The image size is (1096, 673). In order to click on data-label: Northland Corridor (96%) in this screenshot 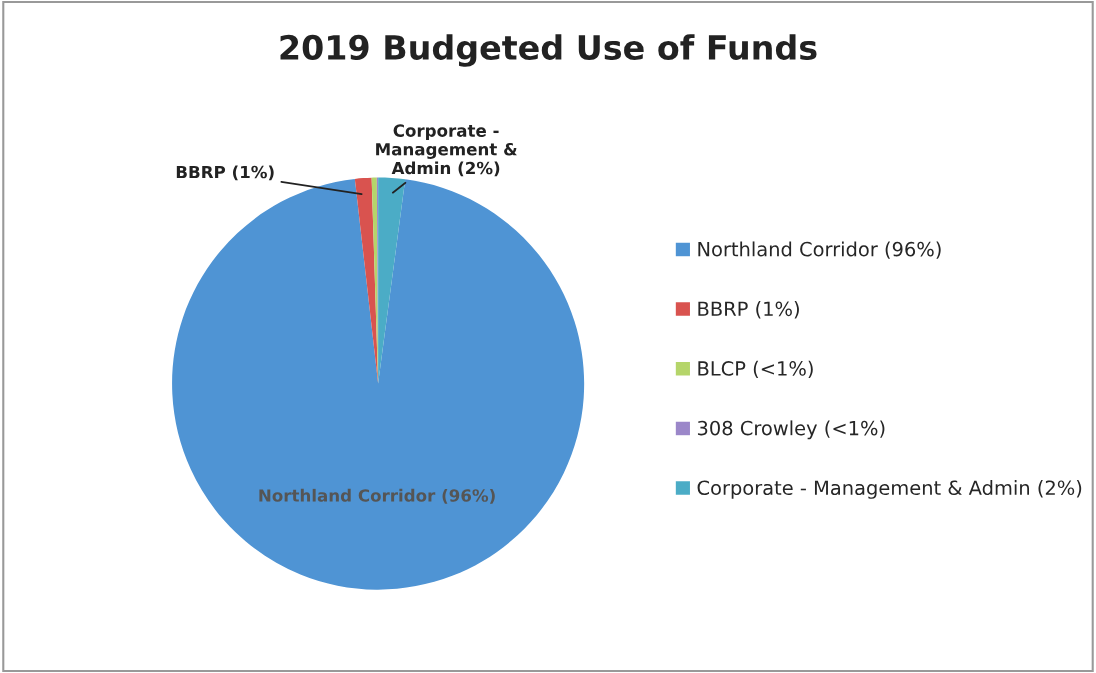, I will do `click(377, 496)`.